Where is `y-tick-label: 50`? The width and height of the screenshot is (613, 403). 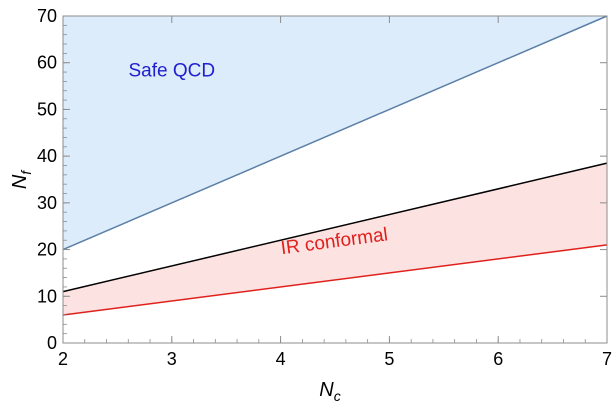 y-tick-label: 50 is located at coordinates (47, 109).